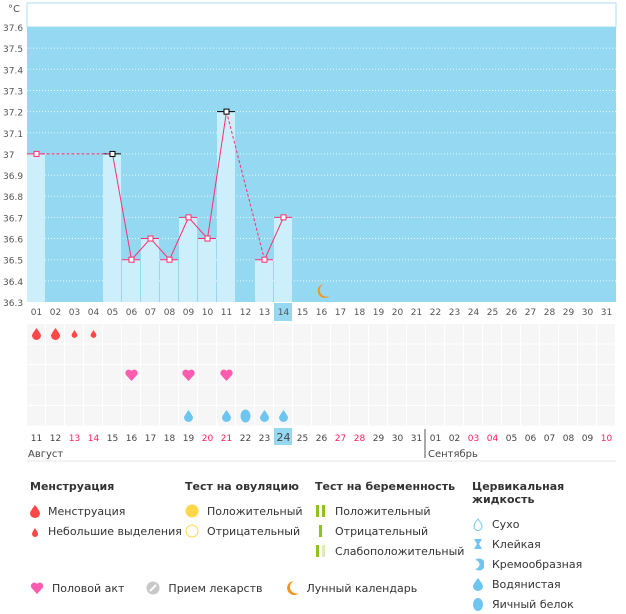 This screenshot has width=626, height=614. I want to click on y-tick-label: 37.2, so click(13, 114).